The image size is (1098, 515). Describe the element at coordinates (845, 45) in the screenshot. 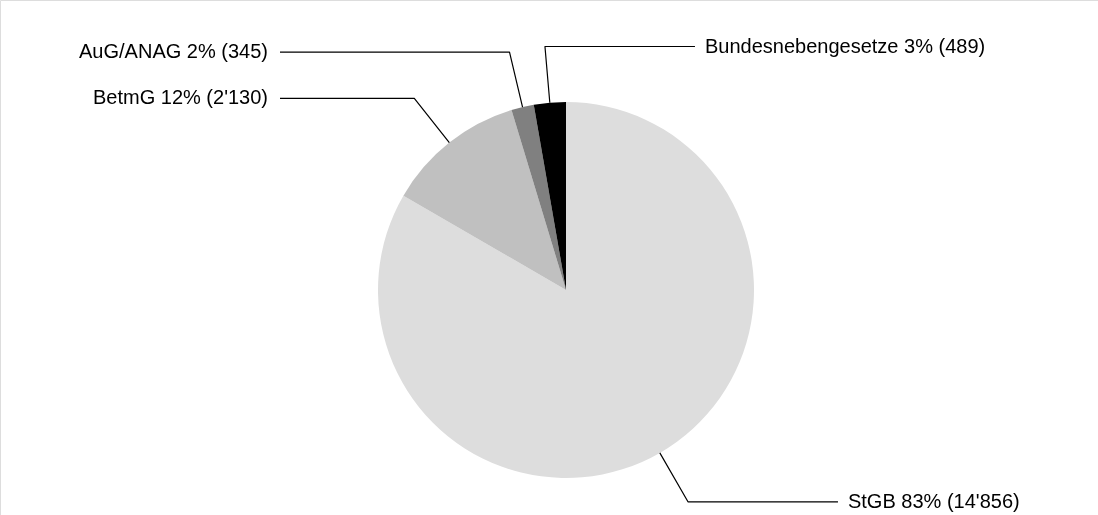

I see `slice-label: Bundesnebengesetze 3% (489)` at that location.